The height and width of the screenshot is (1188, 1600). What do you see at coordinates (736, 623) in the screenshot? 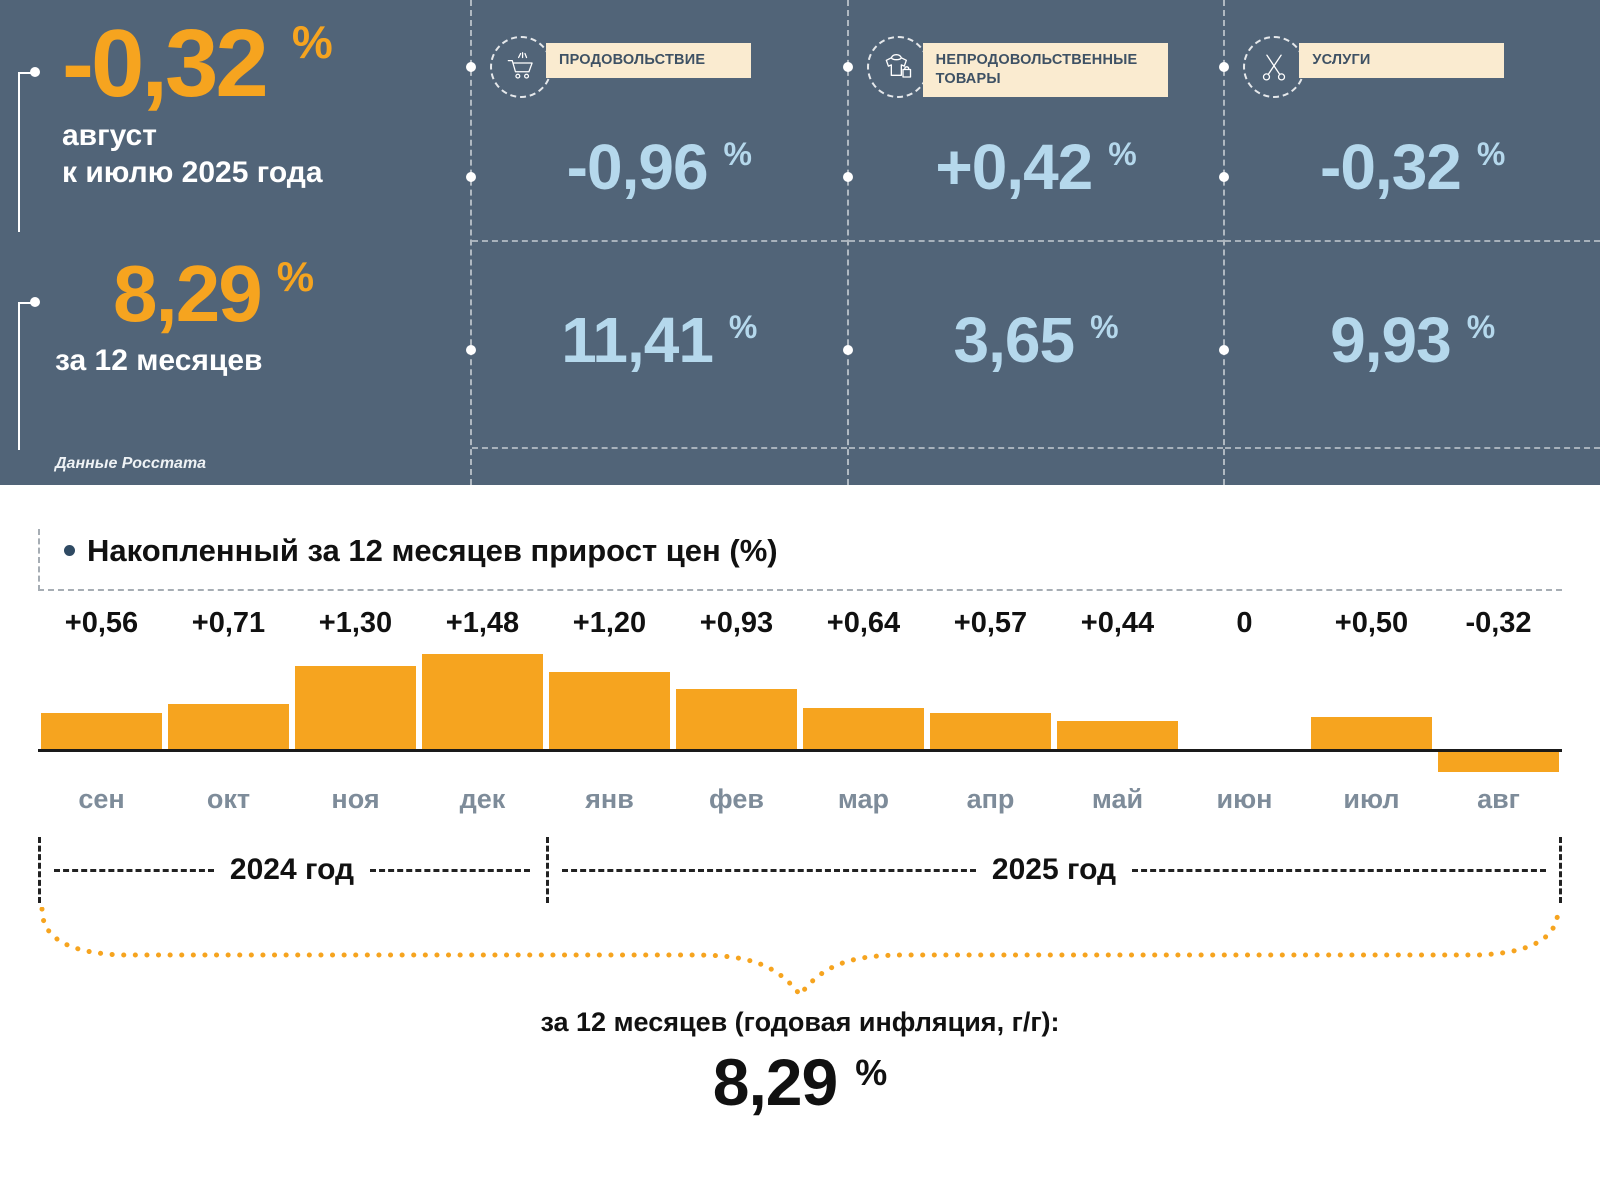
I see `bar-value-label: +0,93` at bounding box center [736, 623].